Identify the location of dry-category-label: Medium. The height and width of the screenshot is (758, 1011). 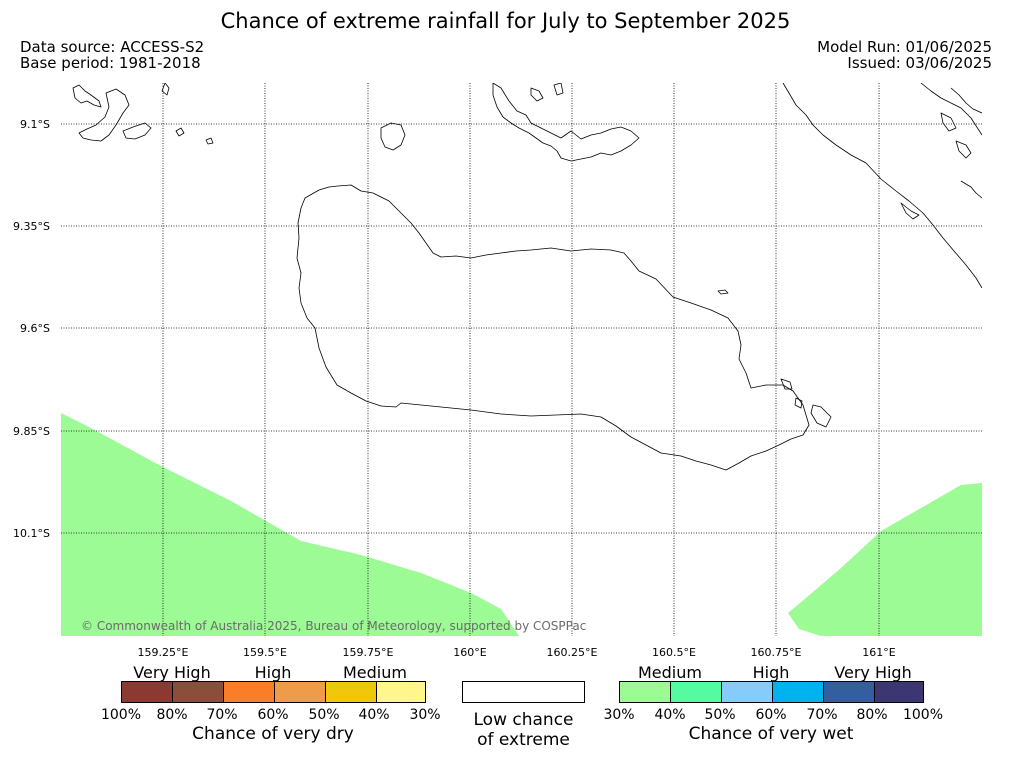
(375, 672).